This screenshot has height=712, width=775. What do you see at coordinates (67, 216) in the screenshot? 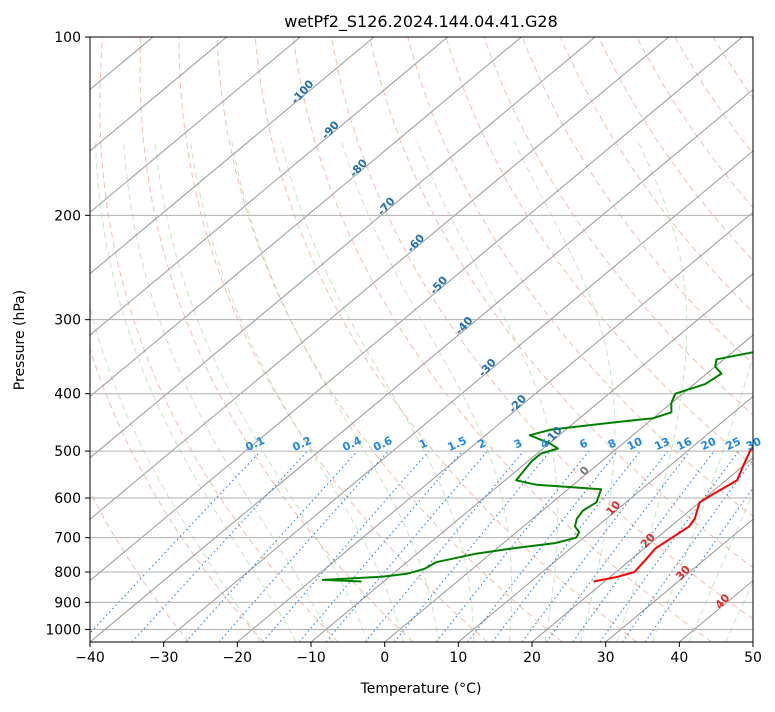
I see `y-tick-label: 200` at bounding box center [67, 216].